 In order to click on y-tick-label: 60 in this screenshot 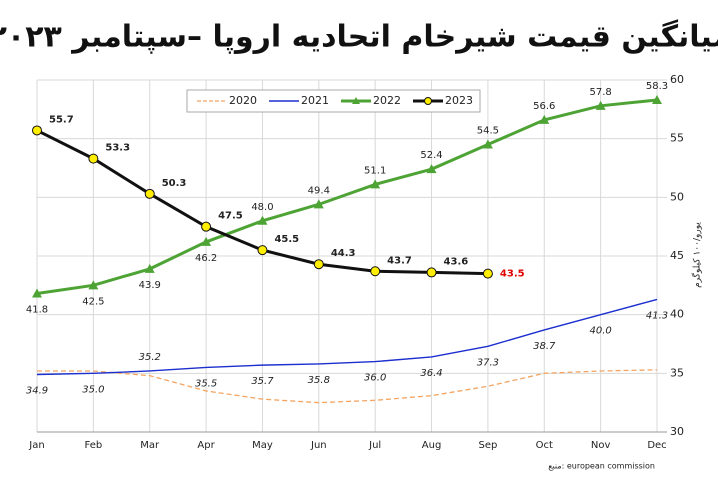, I will do `click(677, 79)`.